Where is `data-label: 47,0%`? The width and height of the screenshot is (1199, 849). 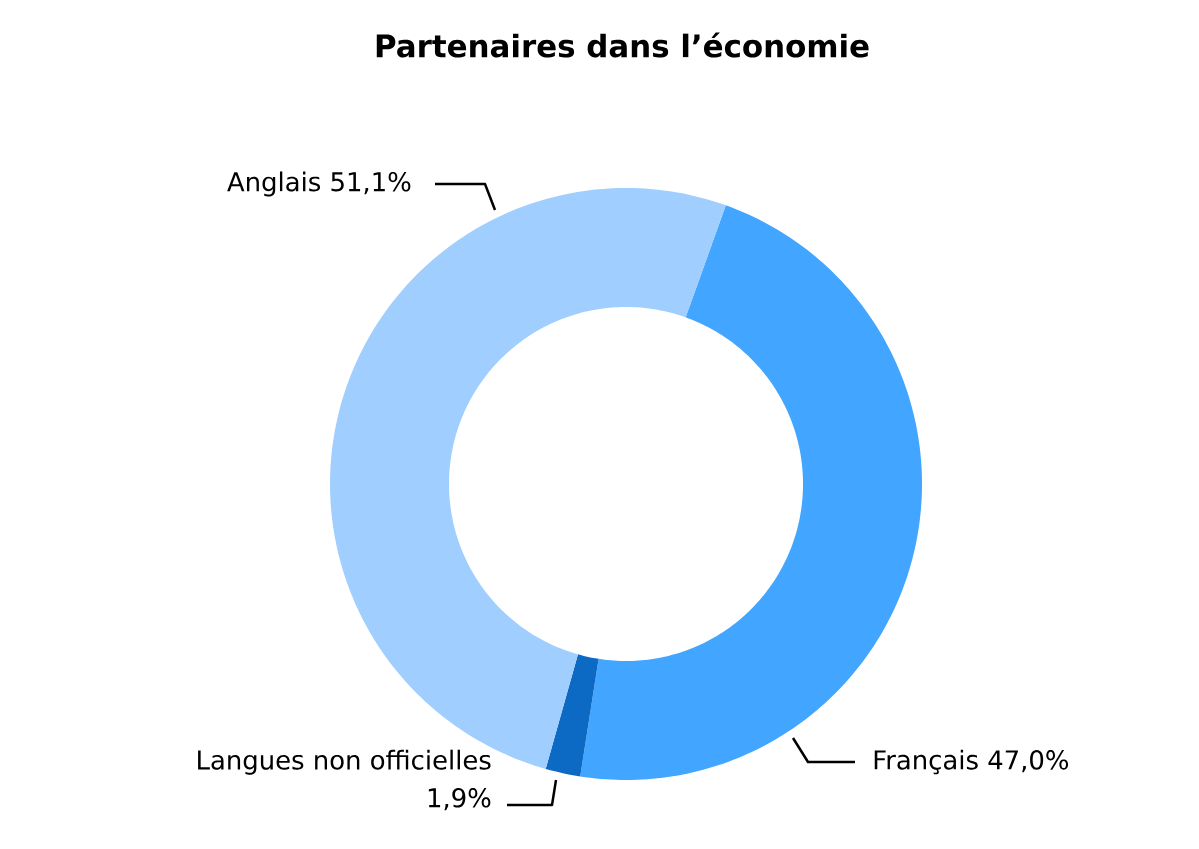
data-label: 47,0% is located at coordinates (1028, 761).